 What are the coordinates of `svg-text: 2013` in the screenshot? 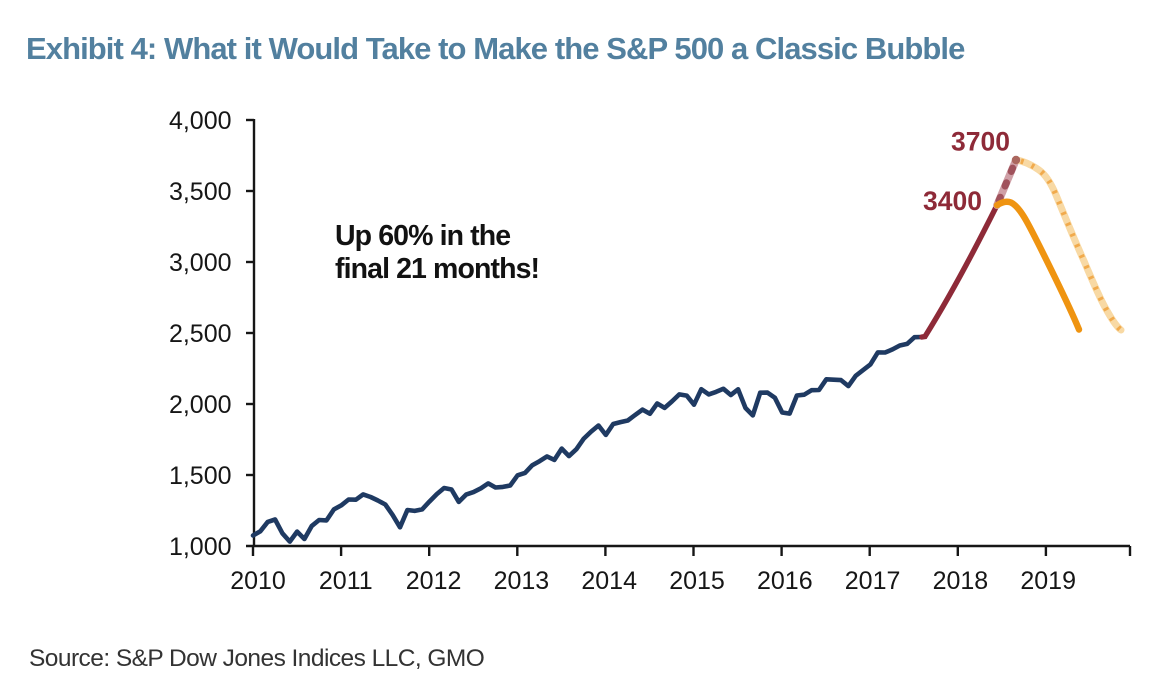 It's located at (522, 581).